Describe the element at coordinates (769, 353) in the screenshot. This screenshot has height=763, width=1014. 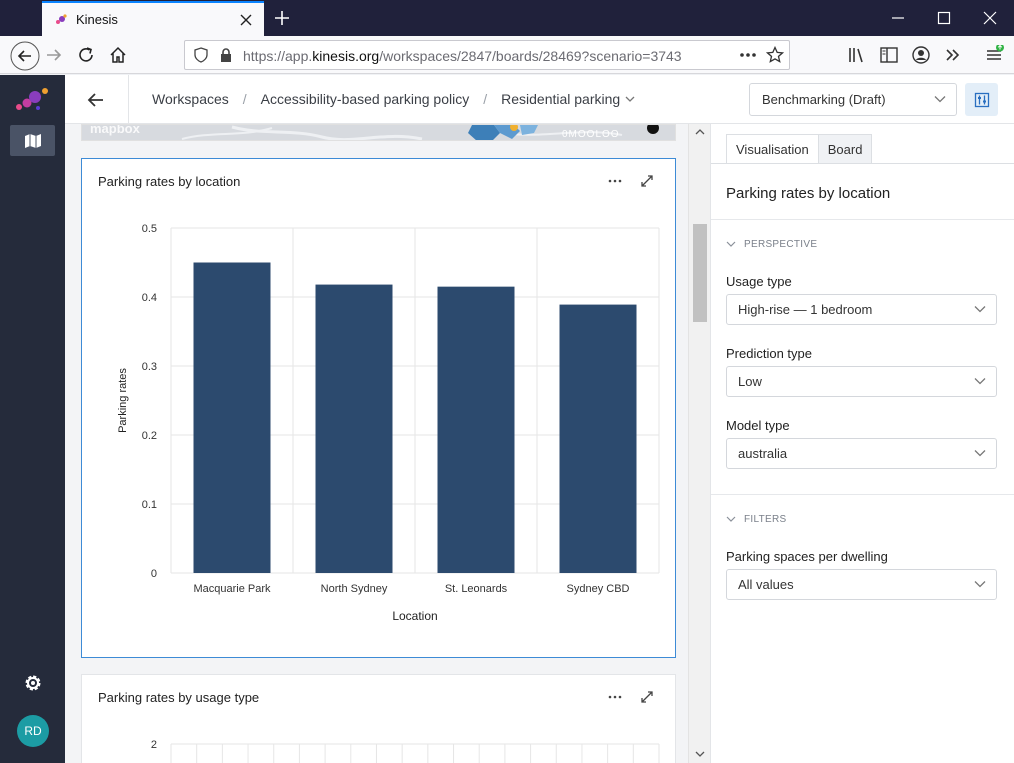
I see `prediction-type-label: Prediction type` at that location.